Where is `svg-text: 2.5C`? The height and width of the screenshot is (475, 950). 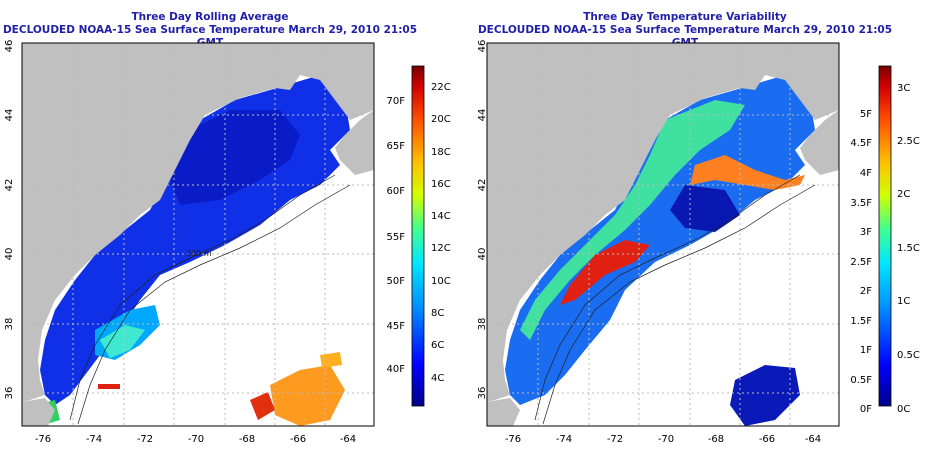
svg-text: 2.5C is located at coordinates (908, 141).